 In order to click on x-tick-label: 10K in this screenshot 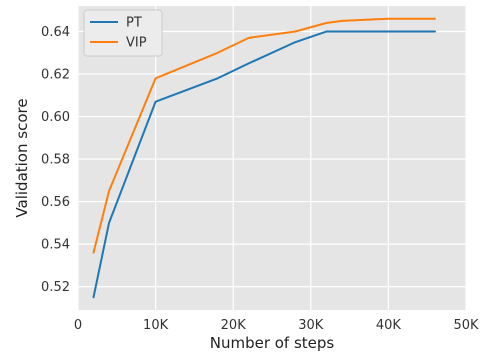, I will do `click(156, 325)`.